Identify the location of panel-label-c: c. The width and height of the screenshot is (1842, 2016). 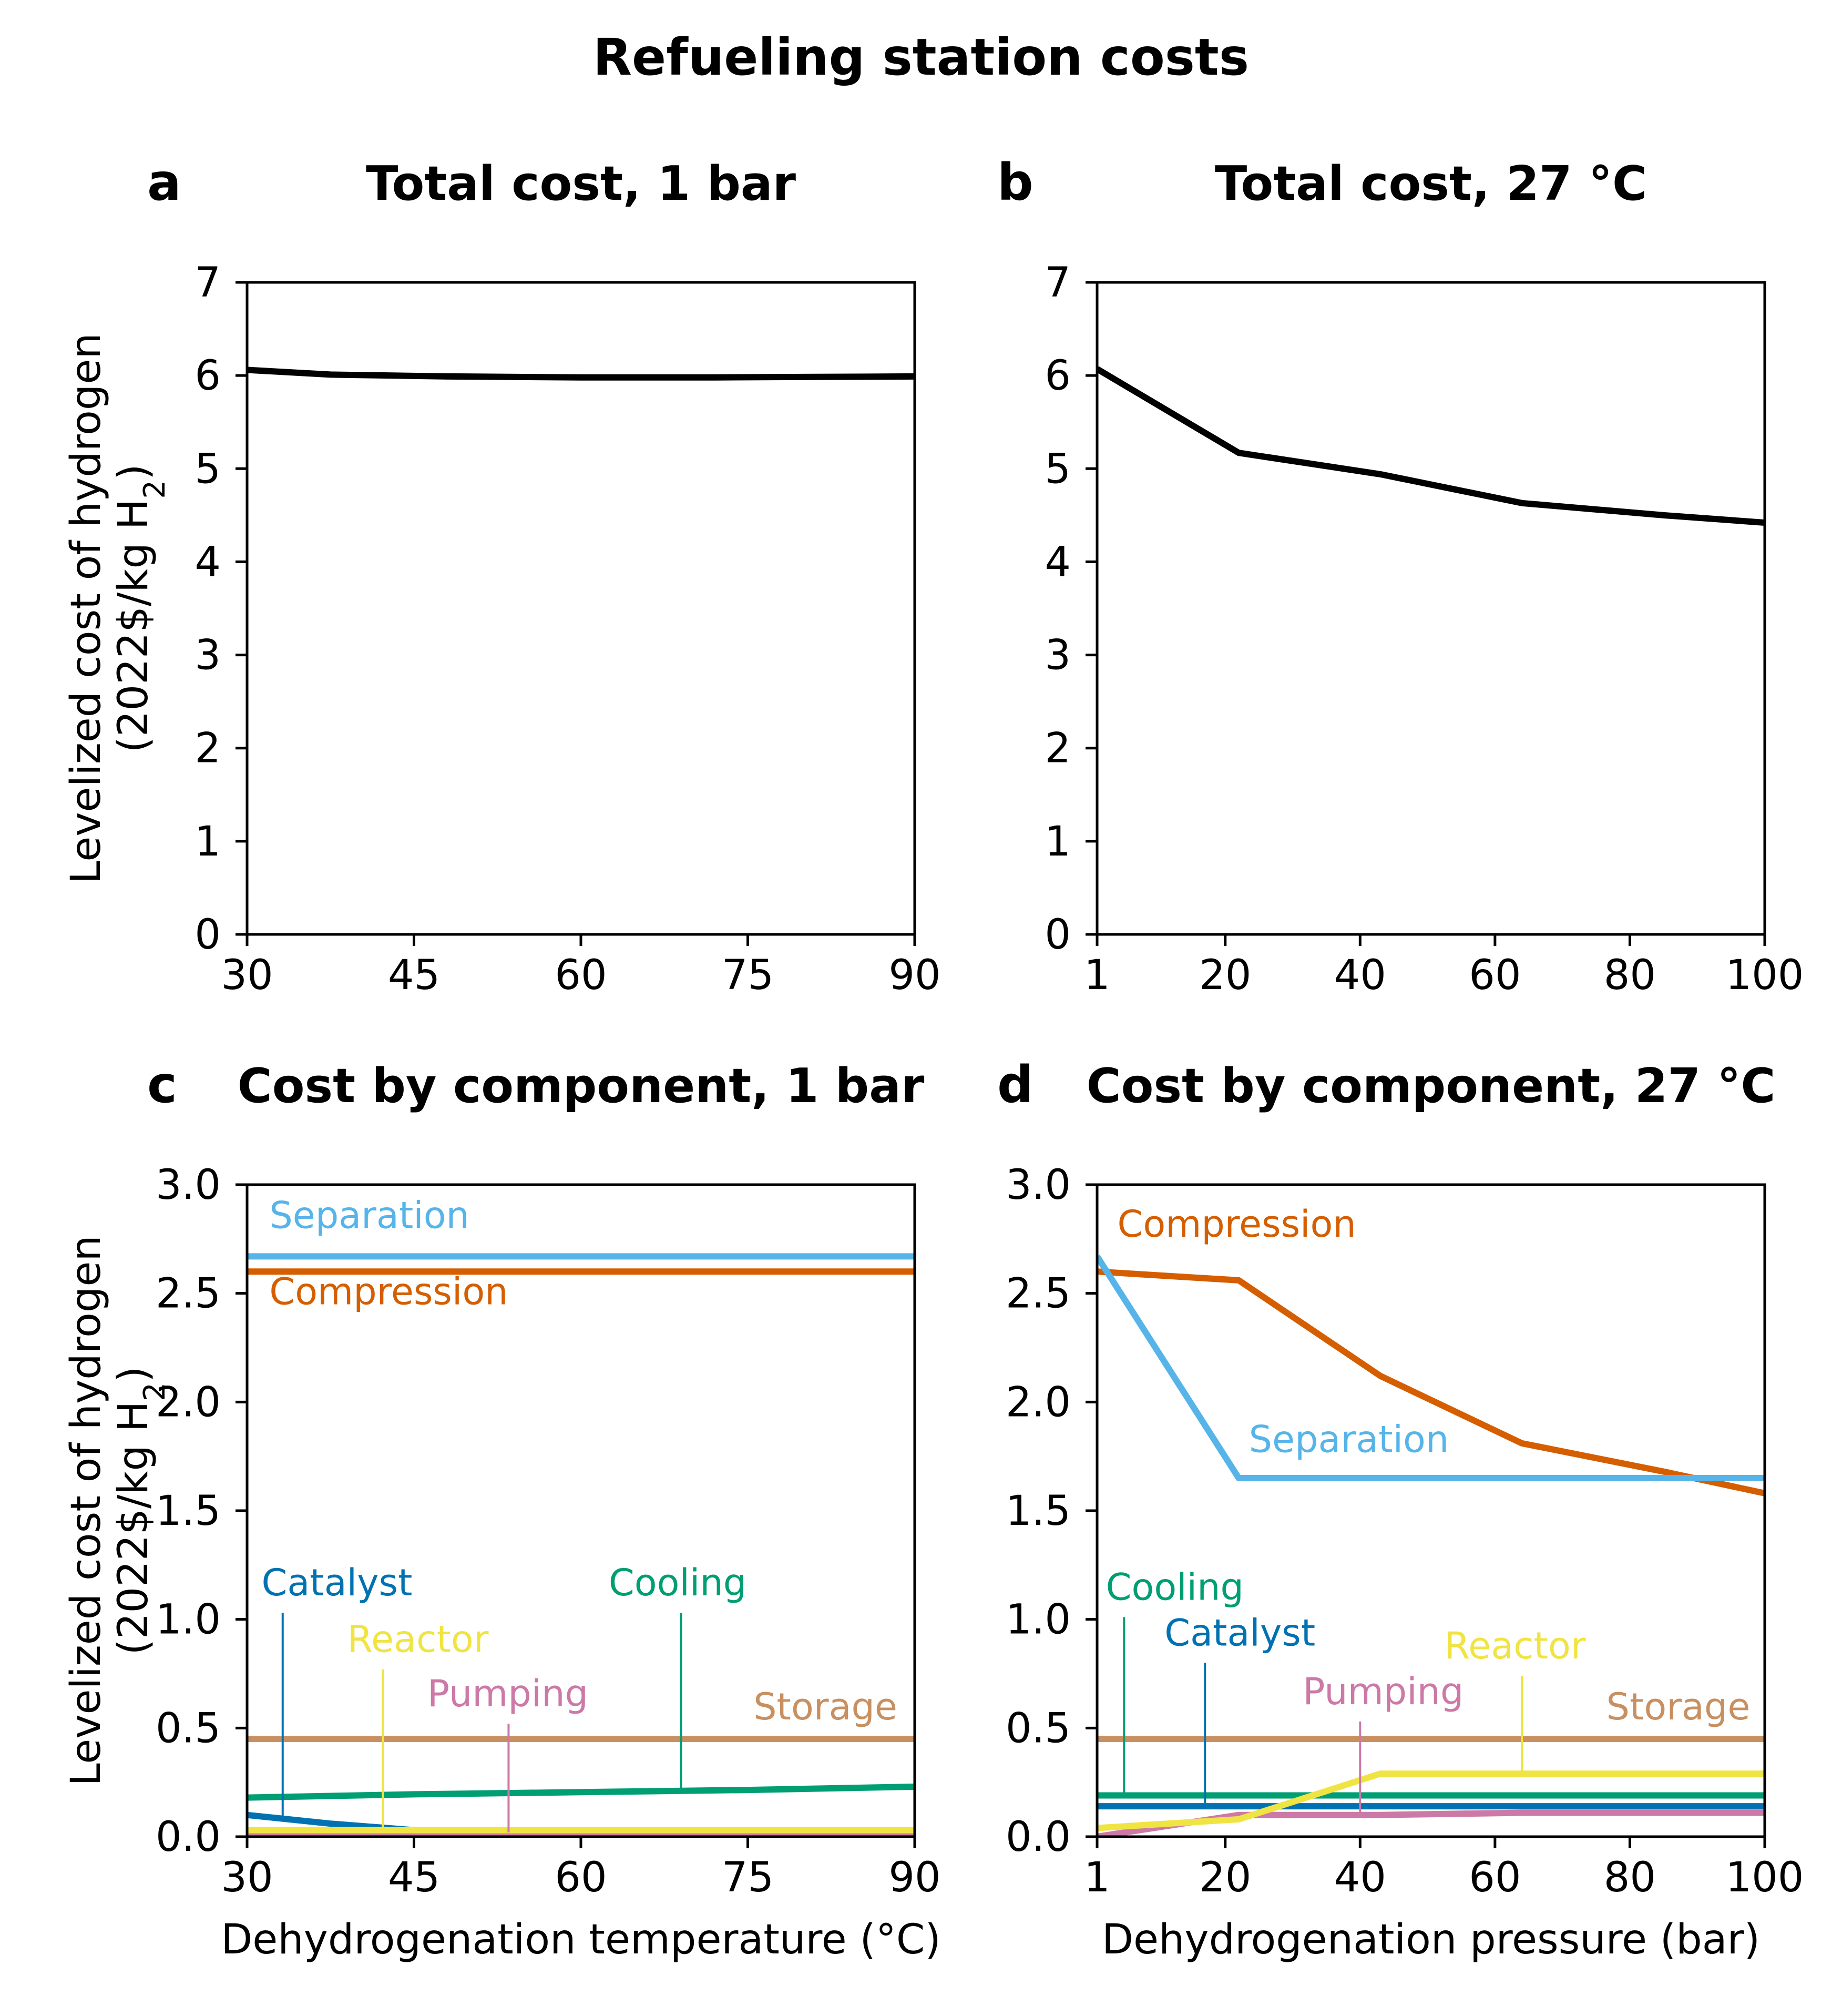
(162, 1084).